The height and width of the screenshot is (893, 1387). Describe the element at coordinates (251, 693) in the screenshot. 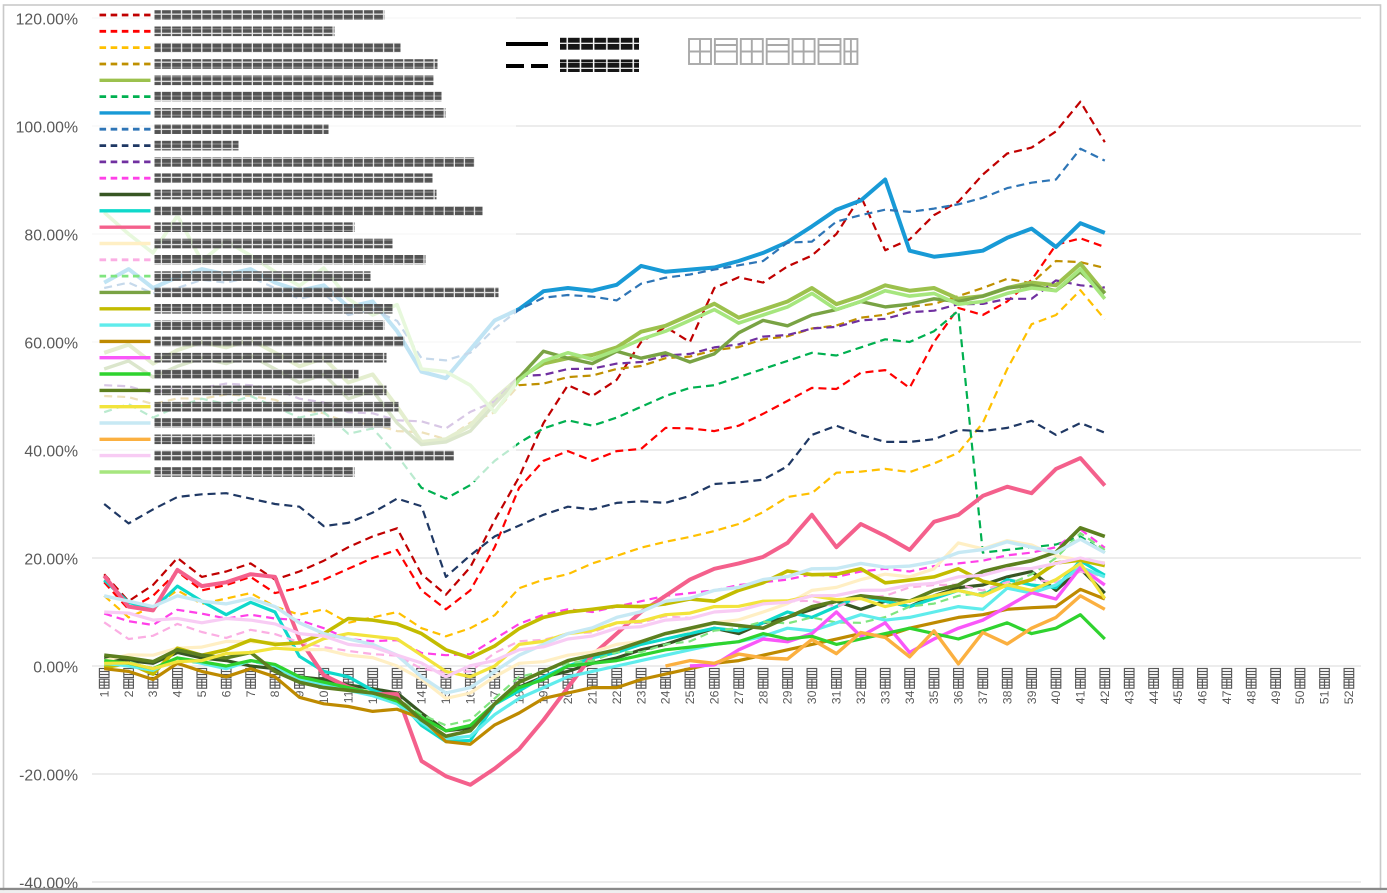

I see `svg-text: 7` at that location.